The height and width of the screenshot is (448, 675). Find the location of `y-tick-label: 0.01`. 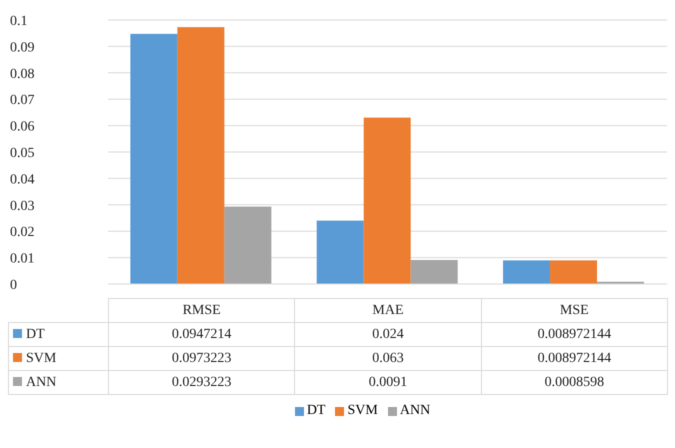

y-tick-label: 0.01 is located at coordinates (22, 259).